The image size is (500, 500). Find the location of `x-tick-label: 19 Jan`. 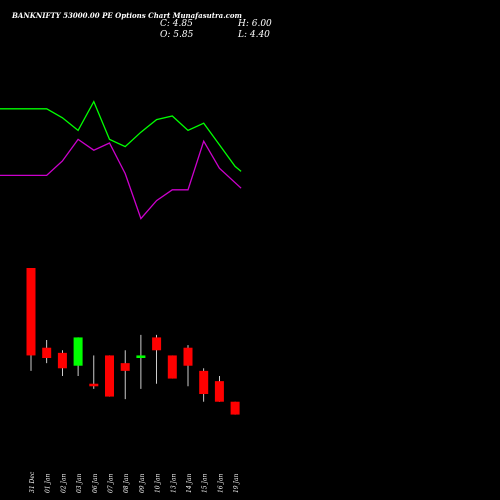

x-tick-label: 19 Jan is located at coordinates (236, 483).